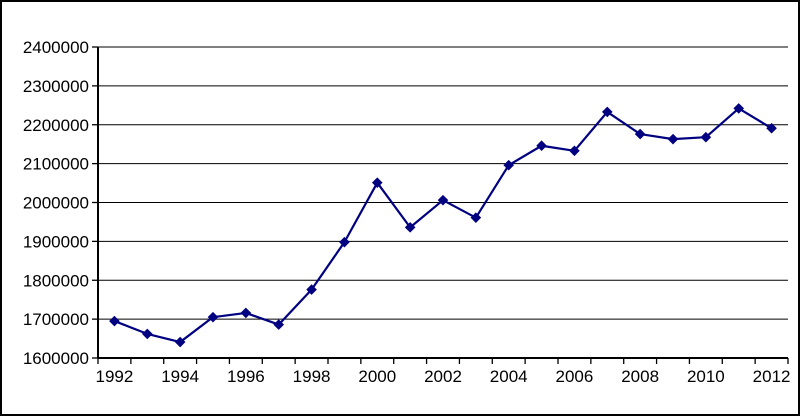 This screenshot has width=800, height=416. What do you see at coordinates (56, 47) in the screenshot?
I see `y-tick-label: 2400000` at bounding box center [56, 47].